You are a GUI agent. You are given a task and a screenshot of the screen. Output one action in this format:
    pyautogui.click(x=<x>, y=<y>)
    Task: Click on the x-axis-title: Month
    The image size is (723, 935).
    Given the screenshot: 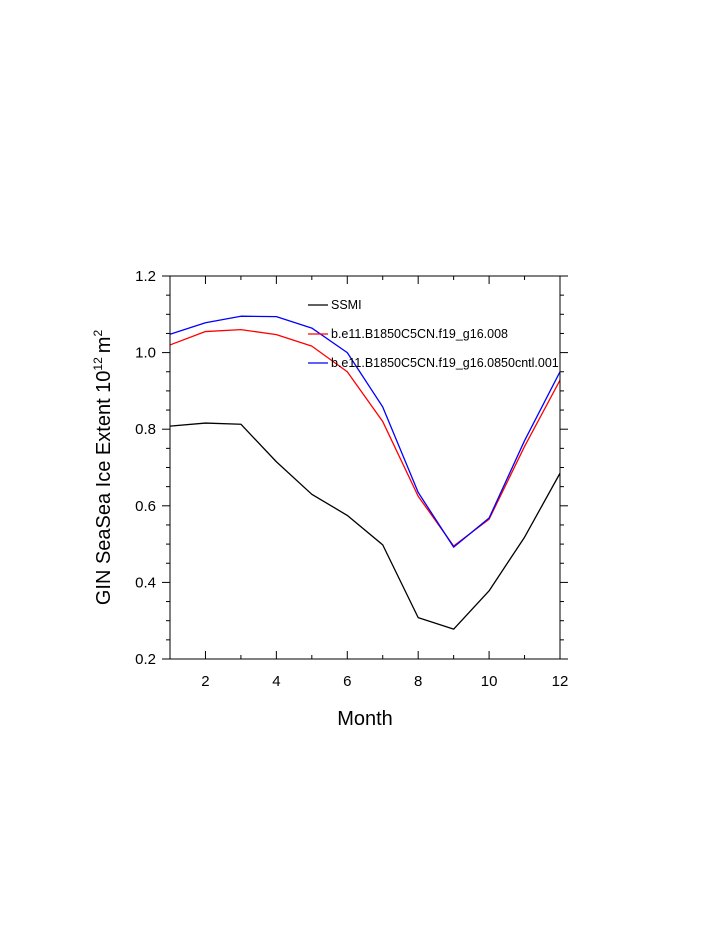 What is the action you would take?
    pyautogui.click(x=365, y=719)
    